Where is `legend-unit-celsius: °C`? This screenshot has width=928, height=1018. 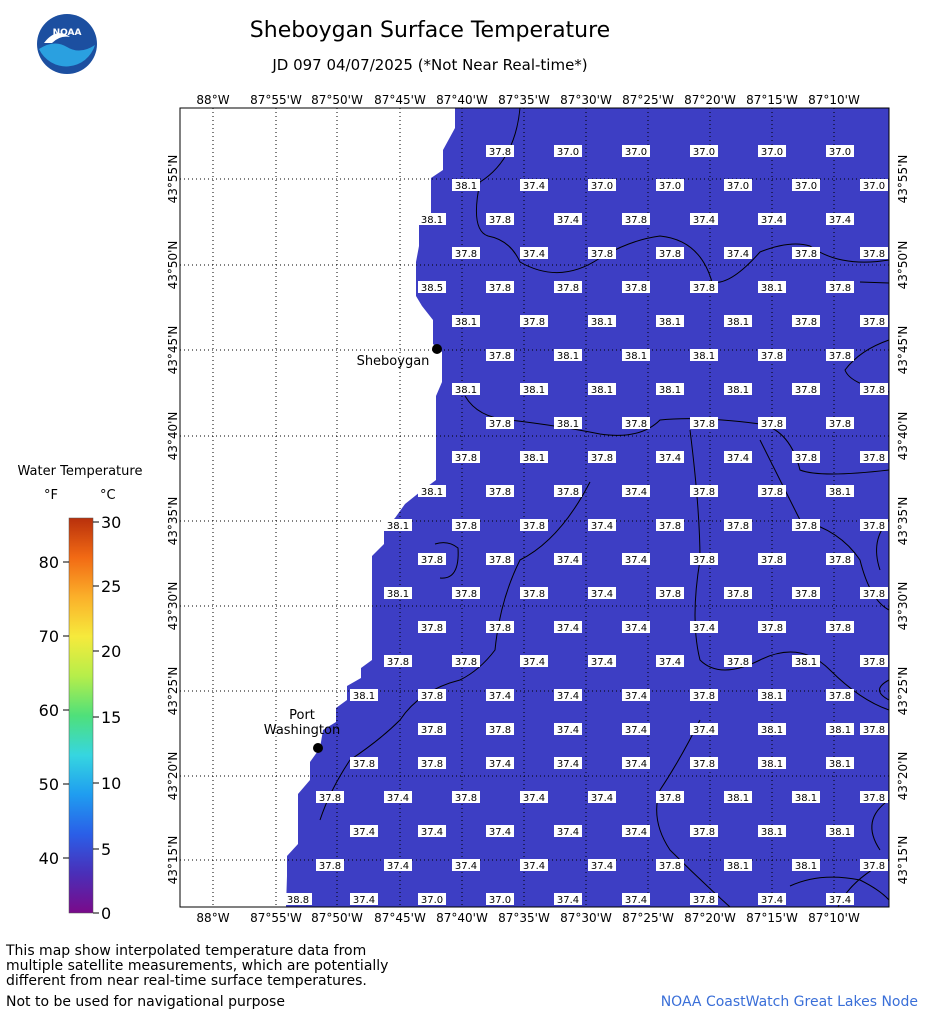 legend-unit-celsius: °C is located at coordinates (108, 495).